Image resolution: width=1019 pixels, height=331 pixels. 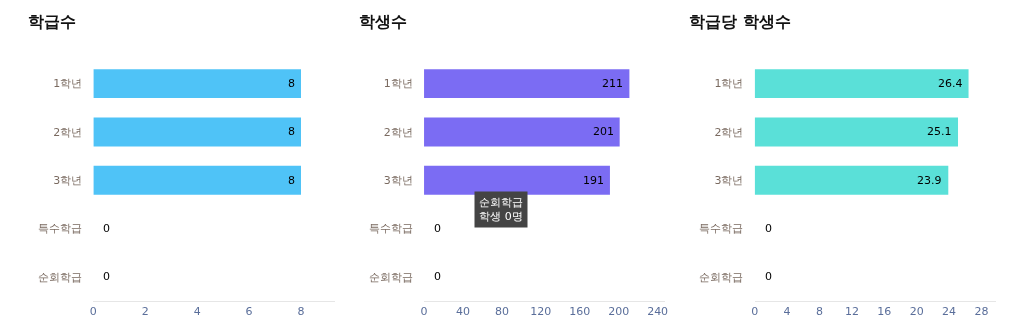 I want to click on chart-title: 학생수, so click(x=383, y=21).